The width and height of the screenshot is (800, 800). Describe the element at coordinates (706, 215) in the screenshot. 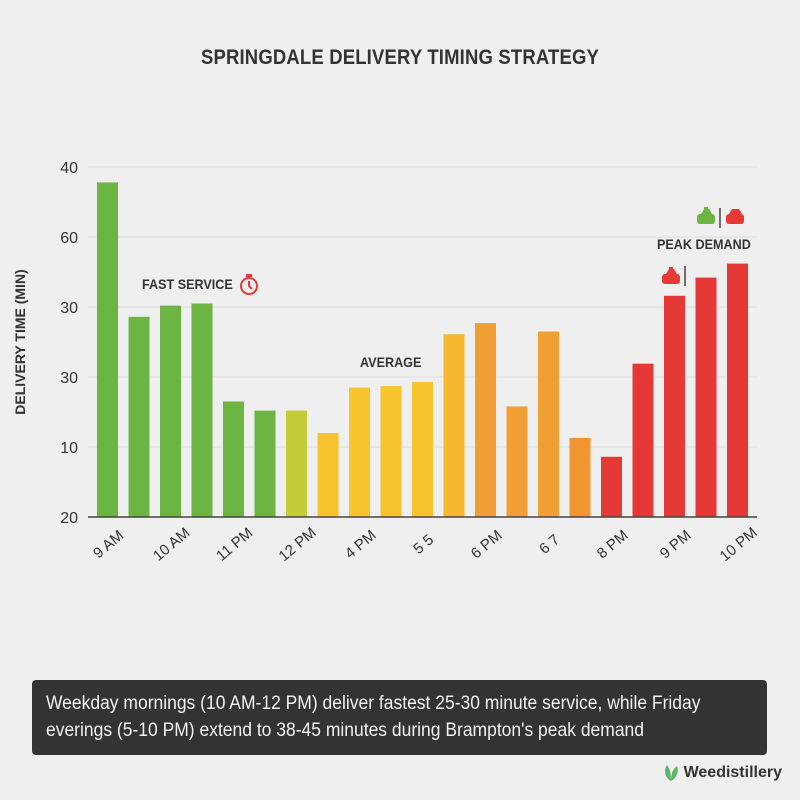

I see `taxi-icon` at that location.